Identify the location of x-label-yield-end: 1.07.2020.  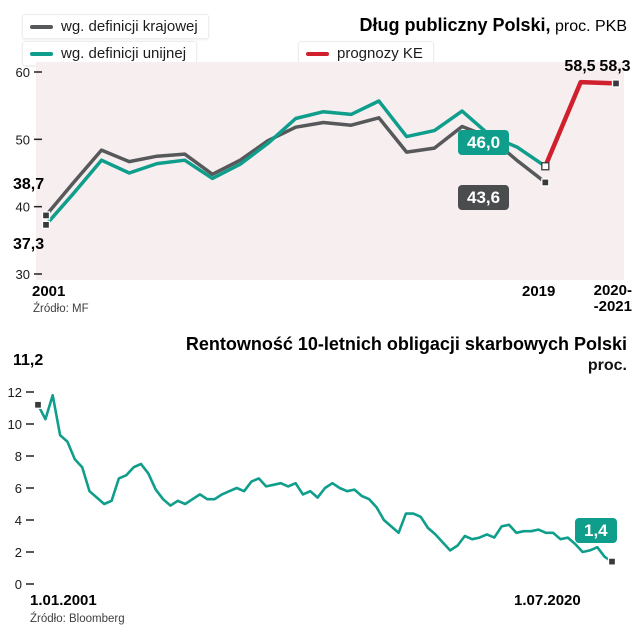
(547, 600).